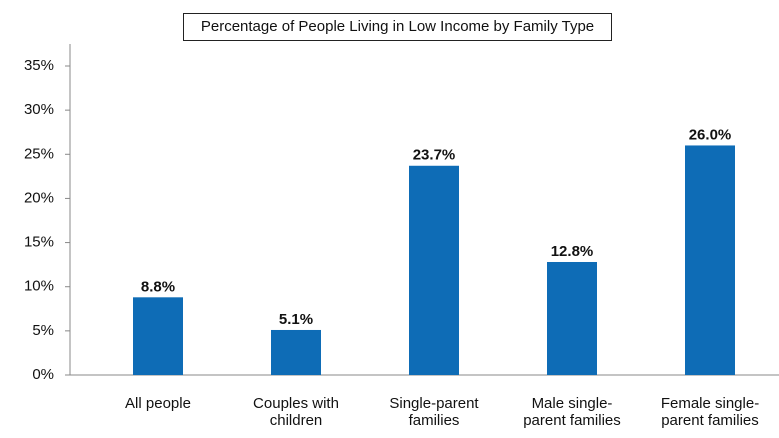 The height and width of the screenshot is (438, 779). Describe the element at coordinates (39, 242) in the screenshot. I see `y-tick-label: 15%` at that location.